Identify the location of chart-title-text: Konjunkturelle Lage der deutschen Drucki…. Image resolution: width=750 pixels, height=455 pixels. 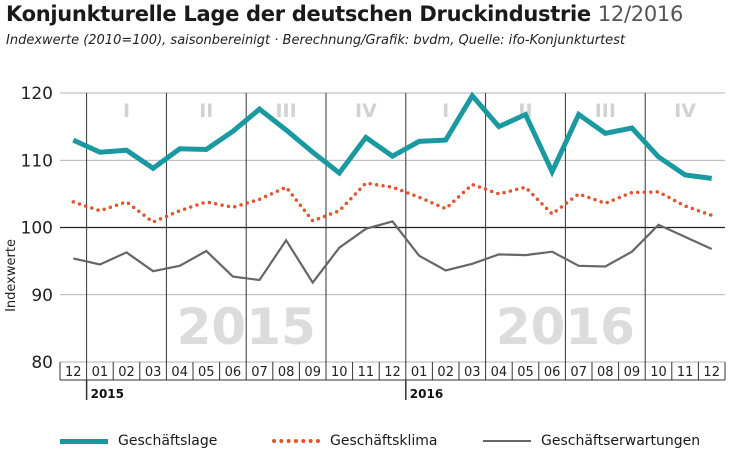
(298, 14).